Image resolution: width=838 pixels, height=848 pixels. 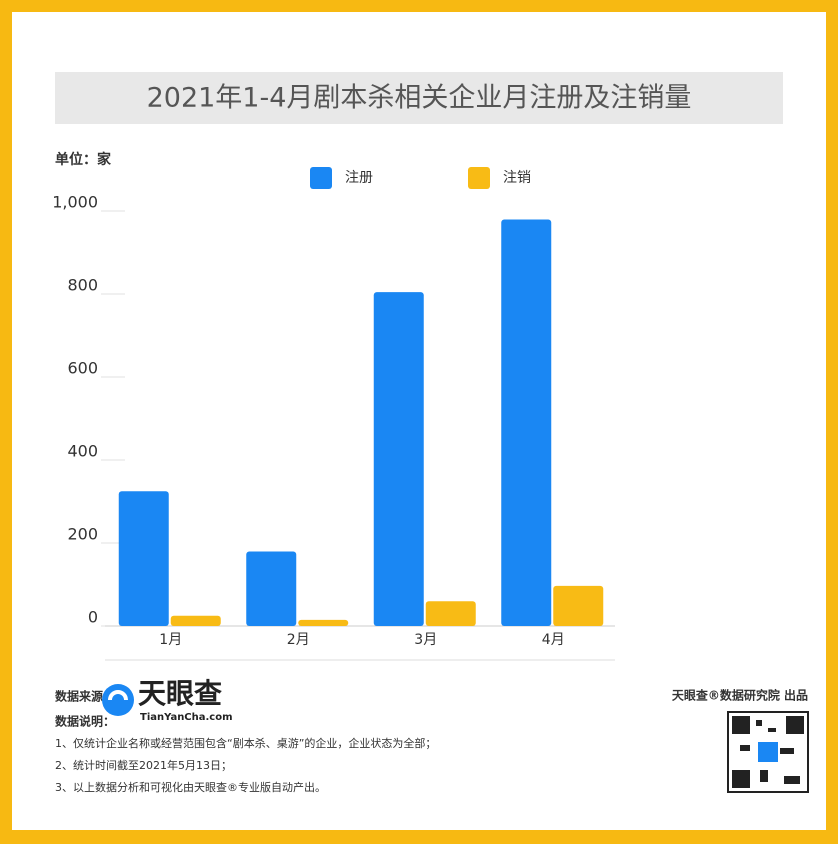 What do you see at coordinates (180, 693) in the screenshot?
I see `logo-text: 天眼查` at bounding box center [180, 693].